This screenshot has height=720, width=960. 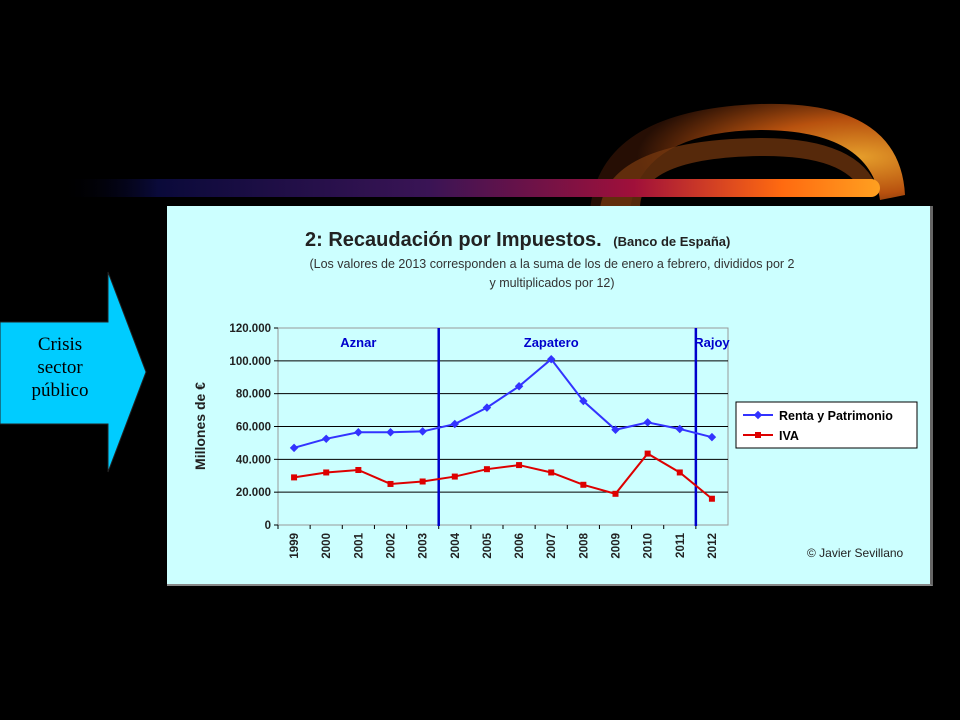 I want to click on chart-title-source: (Banco de España), so click(x=671, y=241).